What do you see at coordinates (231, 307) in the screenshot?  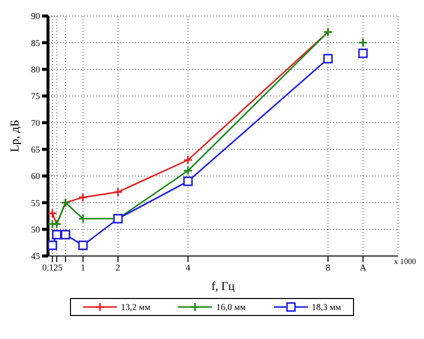 I see `legend-label: 16,0 мм` at bounding box center [231, 307].